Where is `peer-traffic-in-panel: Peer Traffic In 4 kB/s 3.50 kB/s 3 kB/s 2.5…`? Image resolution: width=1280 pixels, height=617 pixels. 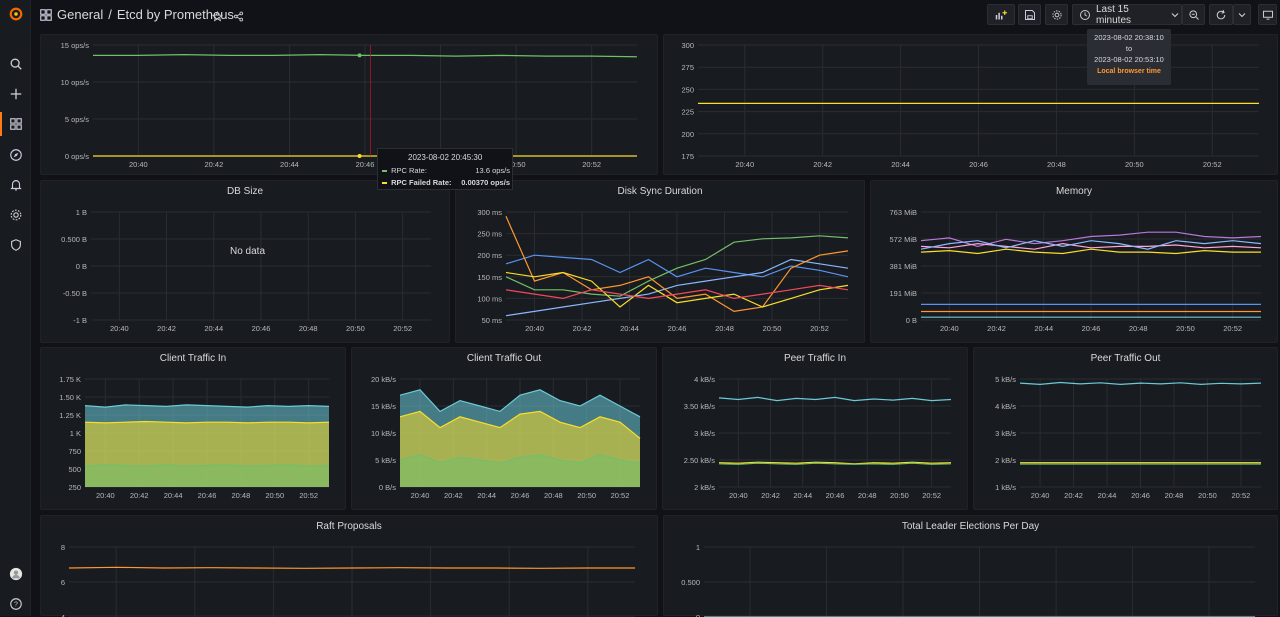 peer-traffic-in-panel: Peer Traffic In 4 kB/s 3.50 kB/s 3 kB/s 2.5… is located at coordinates (815, 428).